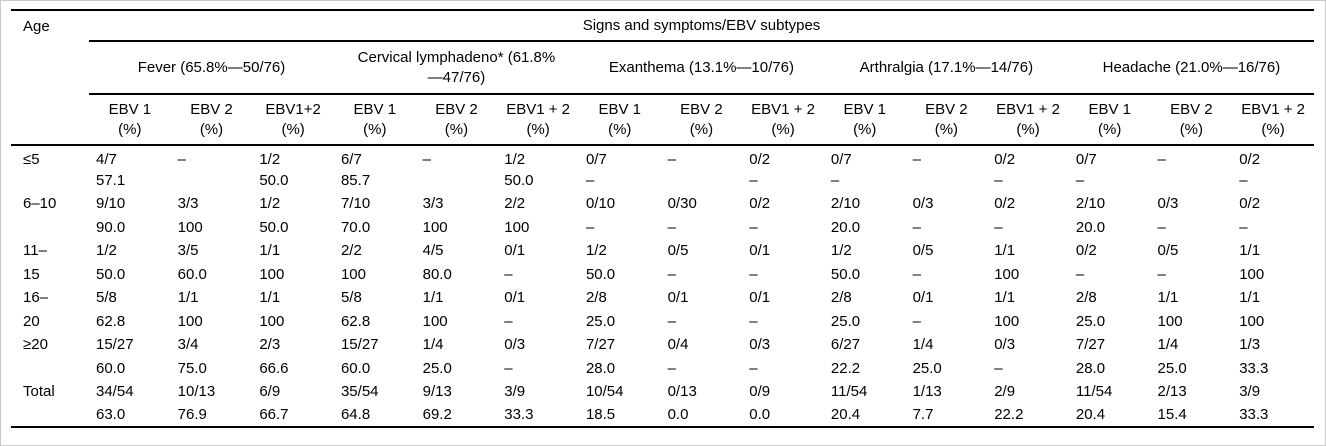 This screenshot has height=446, width=1326. Describe the element at coordinates (923, 251) in the screenshot. I see `count-cell: 0/5` at that location.